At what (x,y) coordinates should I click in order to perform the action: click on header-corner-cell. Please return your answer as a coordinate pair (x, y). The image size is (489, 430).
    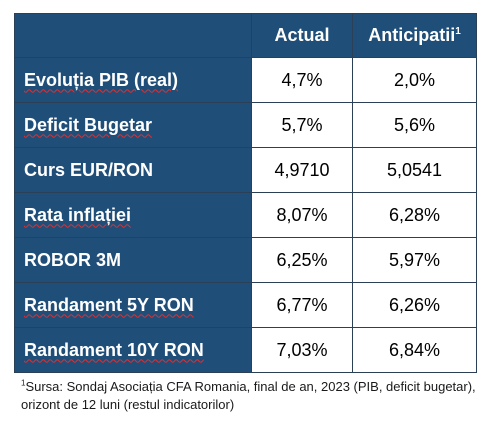
    Looking at the image, I should click on (133, 35).